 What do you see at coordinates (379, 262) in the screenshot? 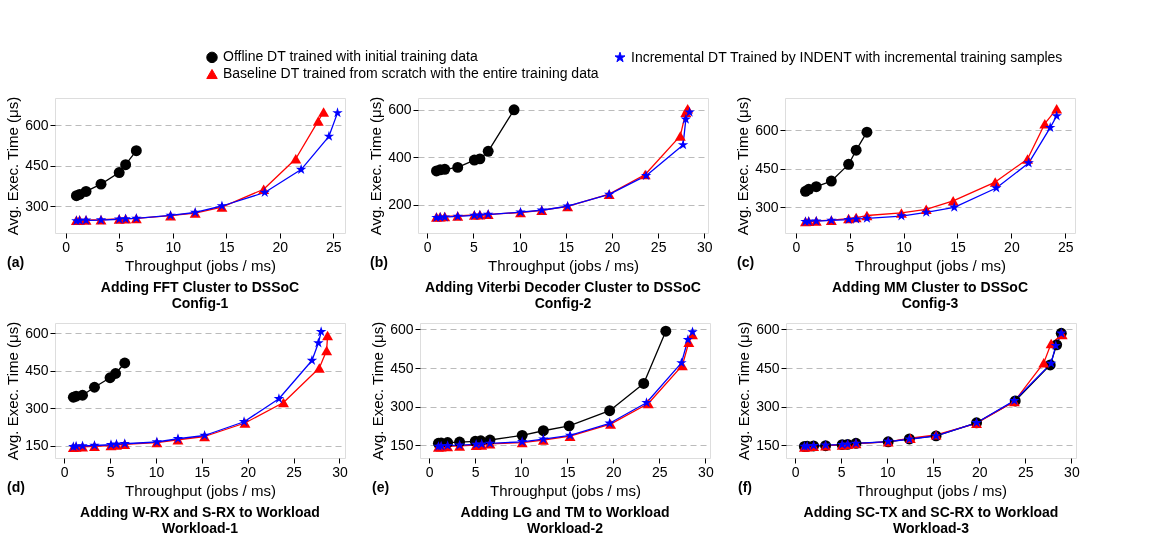
I see `text: (b)` at bounding box center [379, 262].